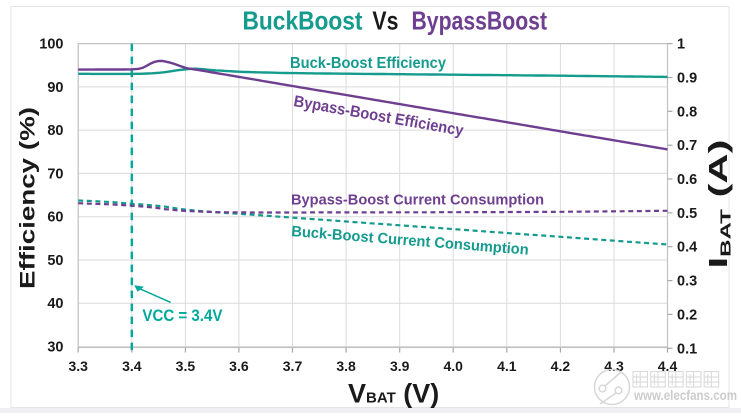  What do you see at coordinates (687, 349) in the screenshot?
I see `svg-text: 0.1` at bounding box center [687, 349].